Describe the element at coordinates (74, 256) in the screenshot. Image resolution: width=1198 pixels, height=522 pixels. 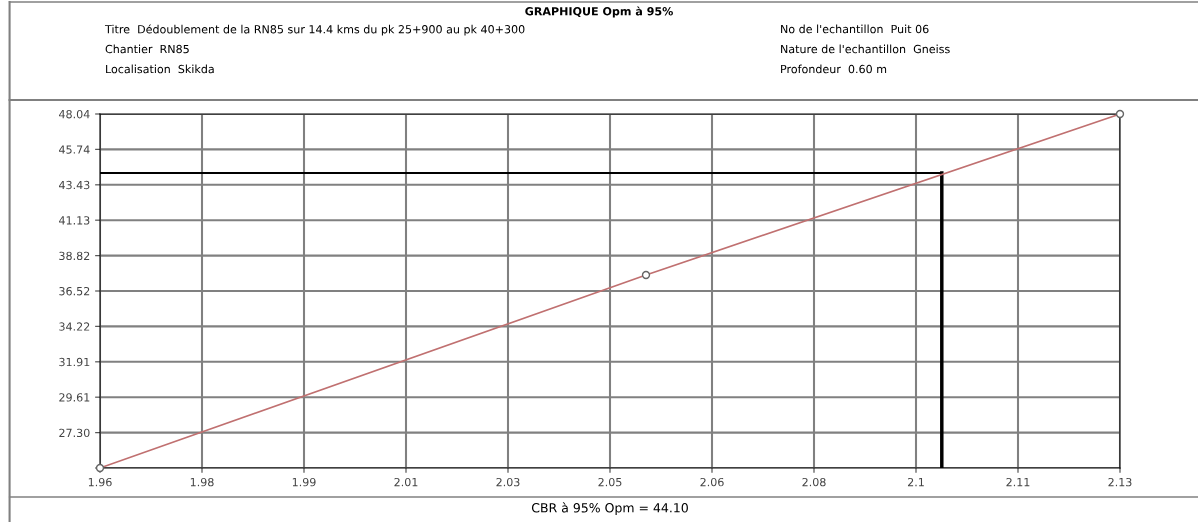
I see `y-tick-label: 38.82` at that location.